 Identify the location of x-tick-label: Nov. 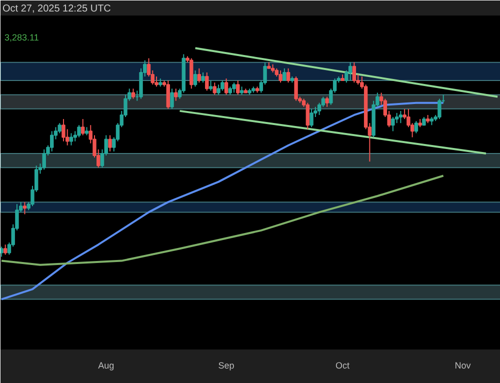
(463, 365).